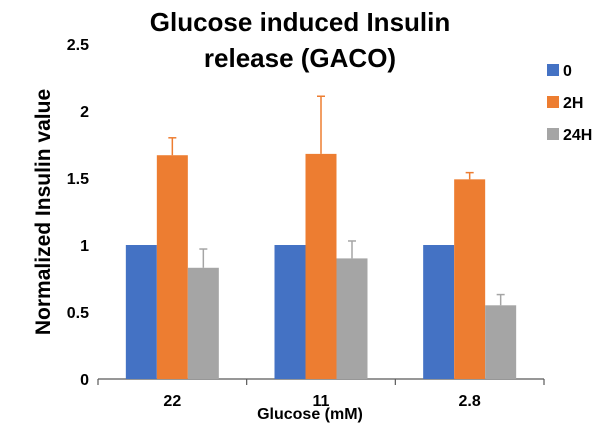 This screenshot has width=614, height=434. What do you see at coordinates (84, 246) in the screenshot?
I see `y-tick-label: 1` at bounding box center [84, 246].